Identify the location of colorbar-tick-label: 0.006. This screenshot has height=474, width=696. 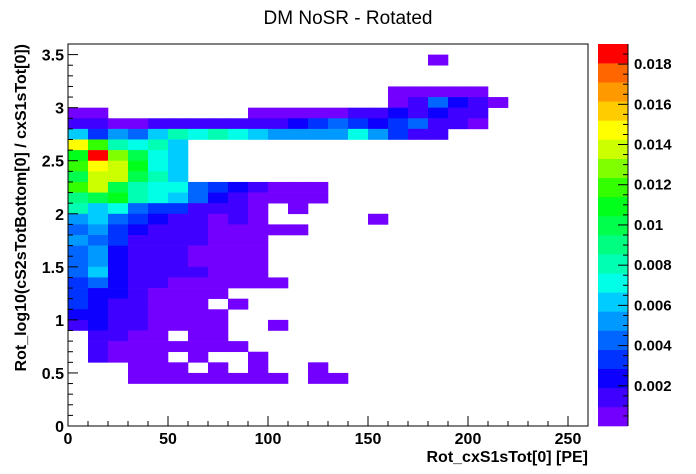
(653, 305).